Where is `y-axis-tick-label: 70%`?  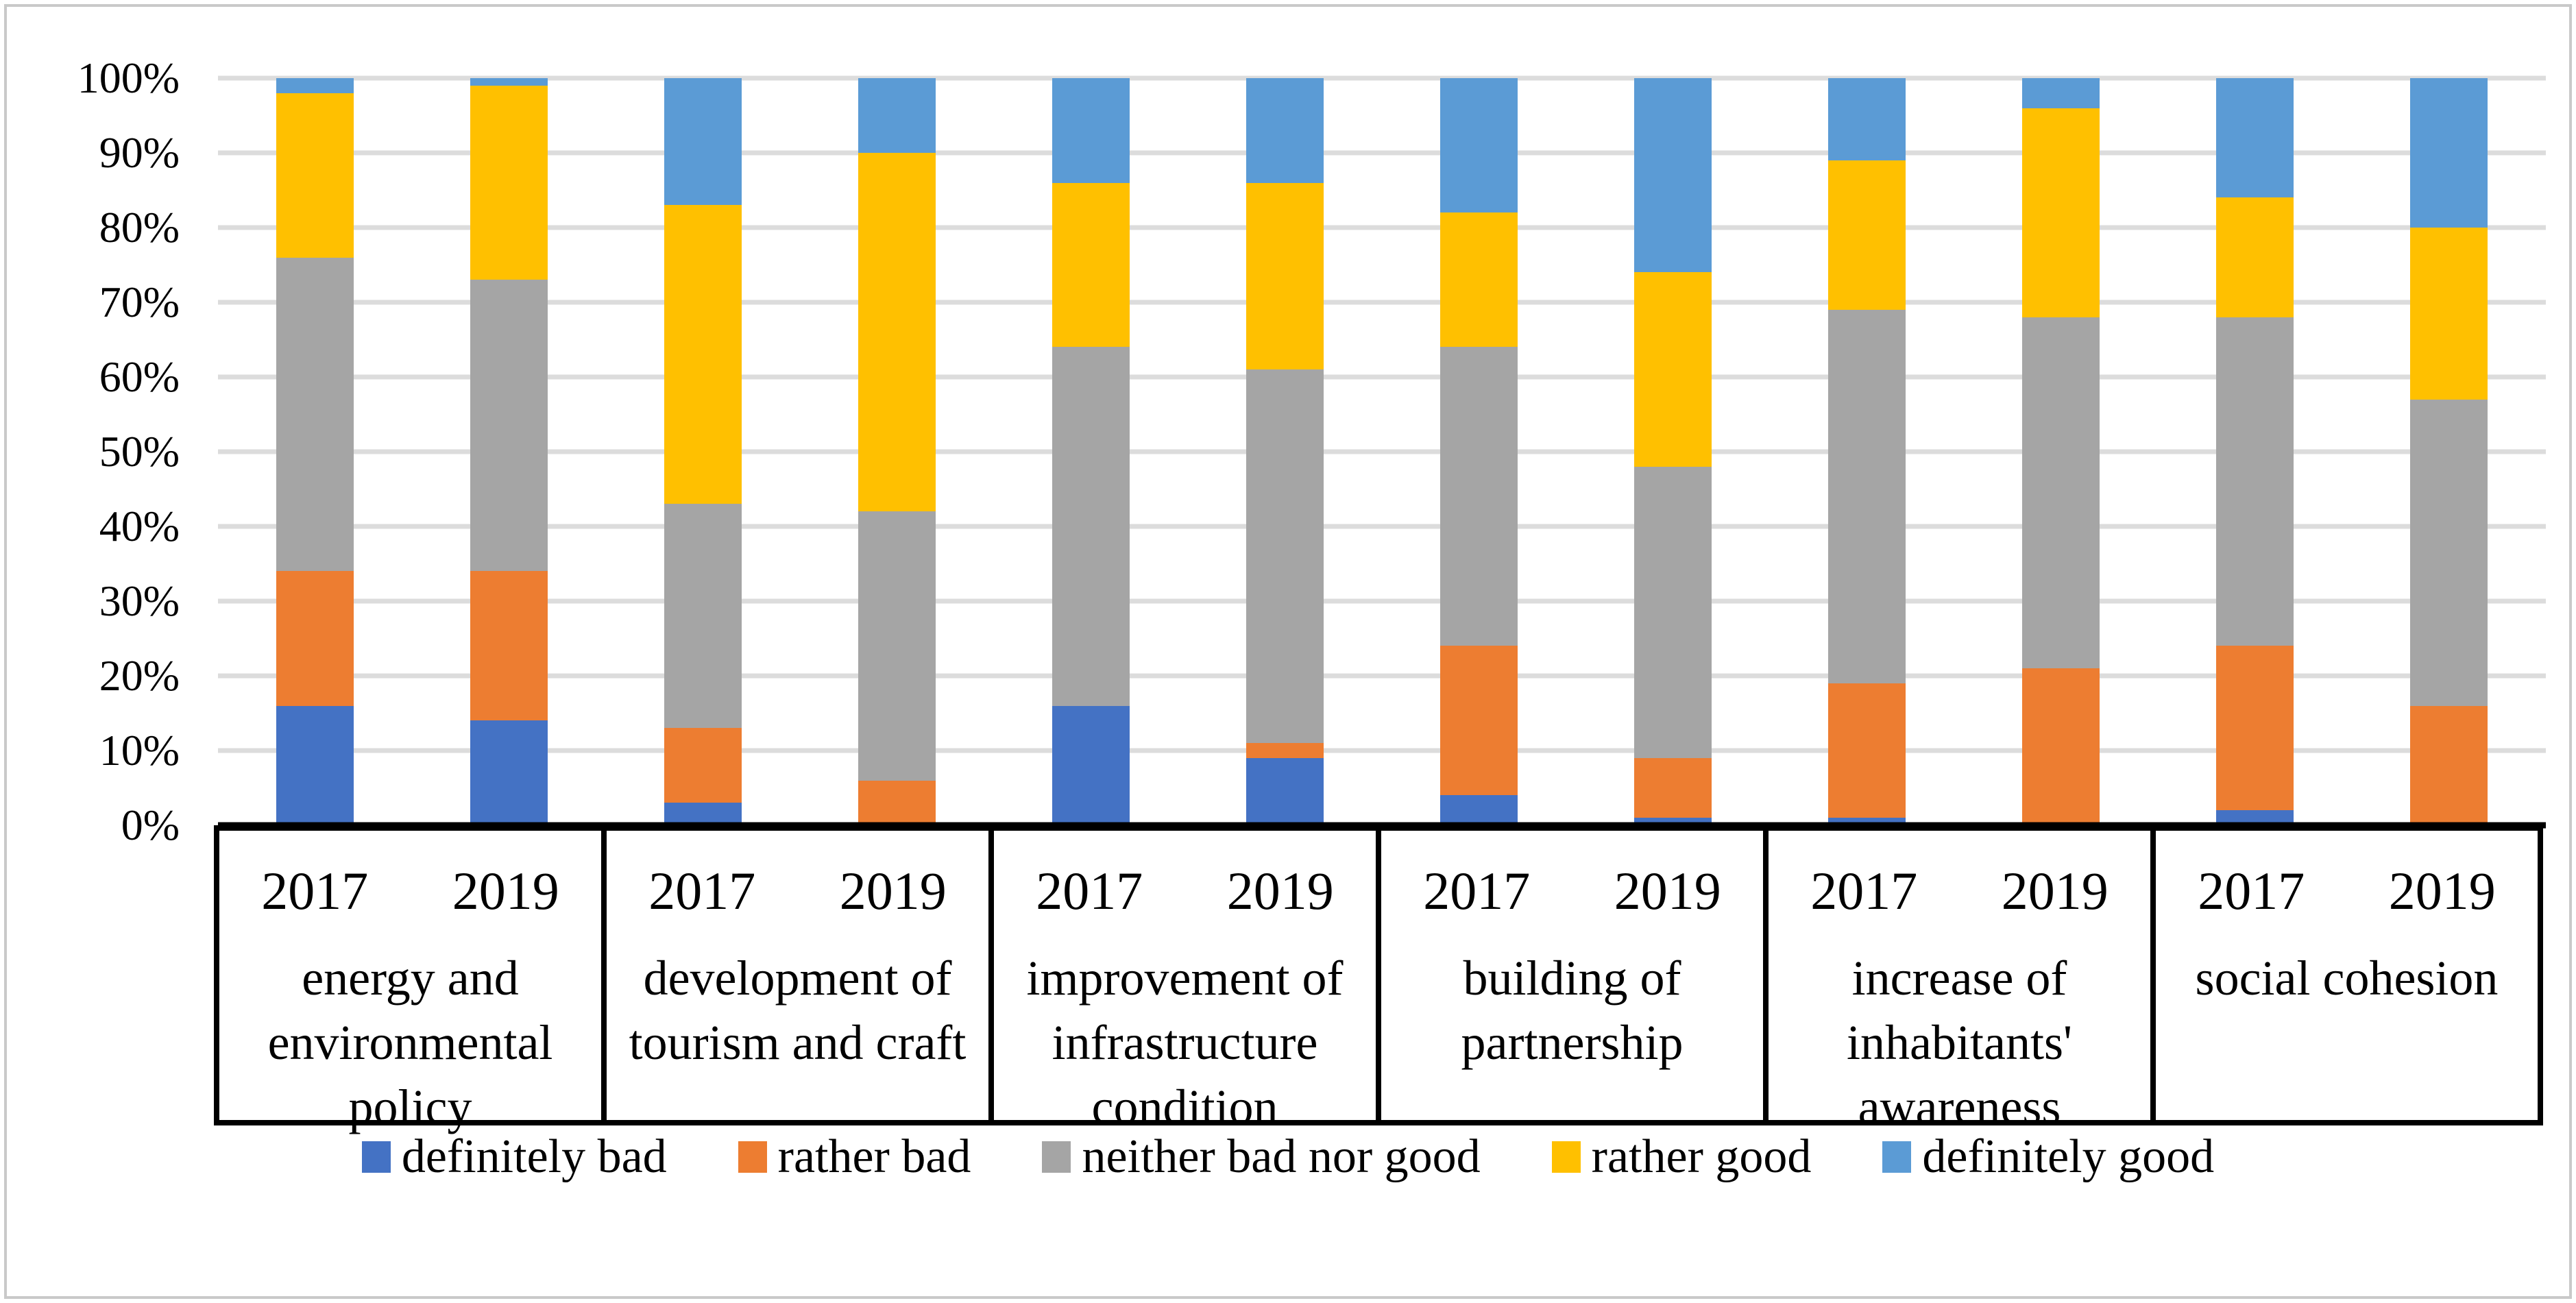
y-axis-tick-label: 70% is located at coordinates (139, 302).